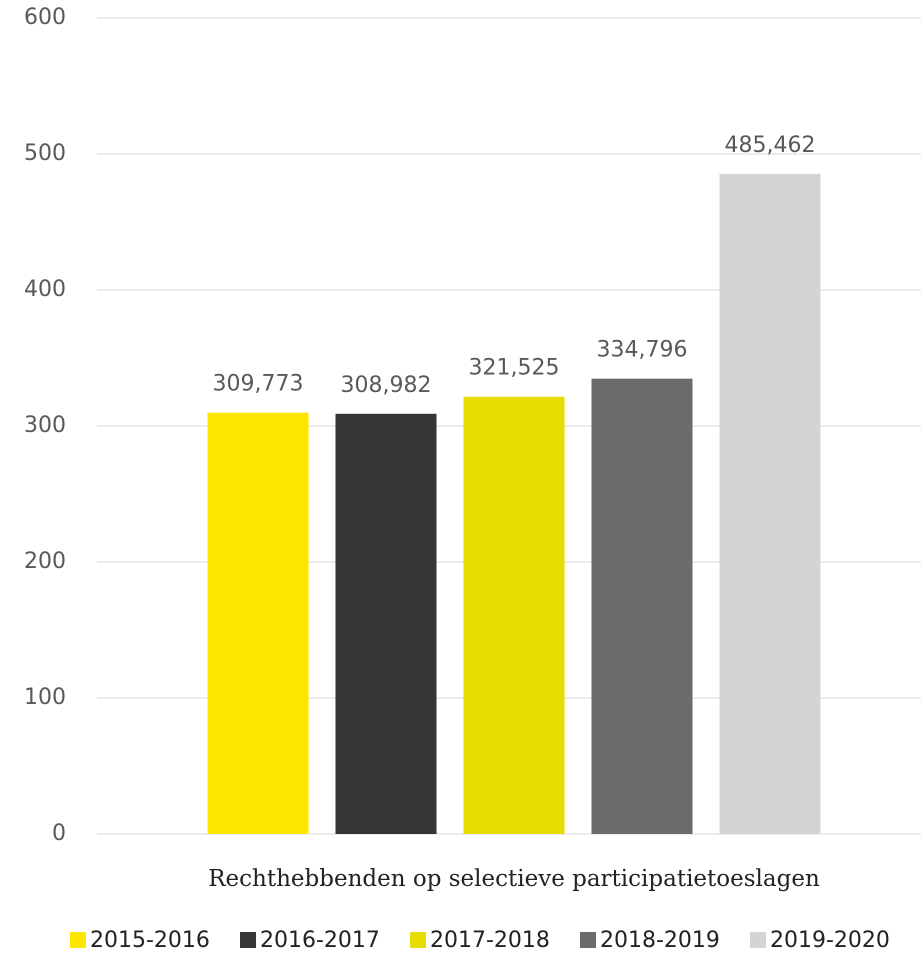 The image size is (921, 953). Describe the element at coordinates (45, 153) in the screenshot. I see `y-tick-label: 500` at that location.